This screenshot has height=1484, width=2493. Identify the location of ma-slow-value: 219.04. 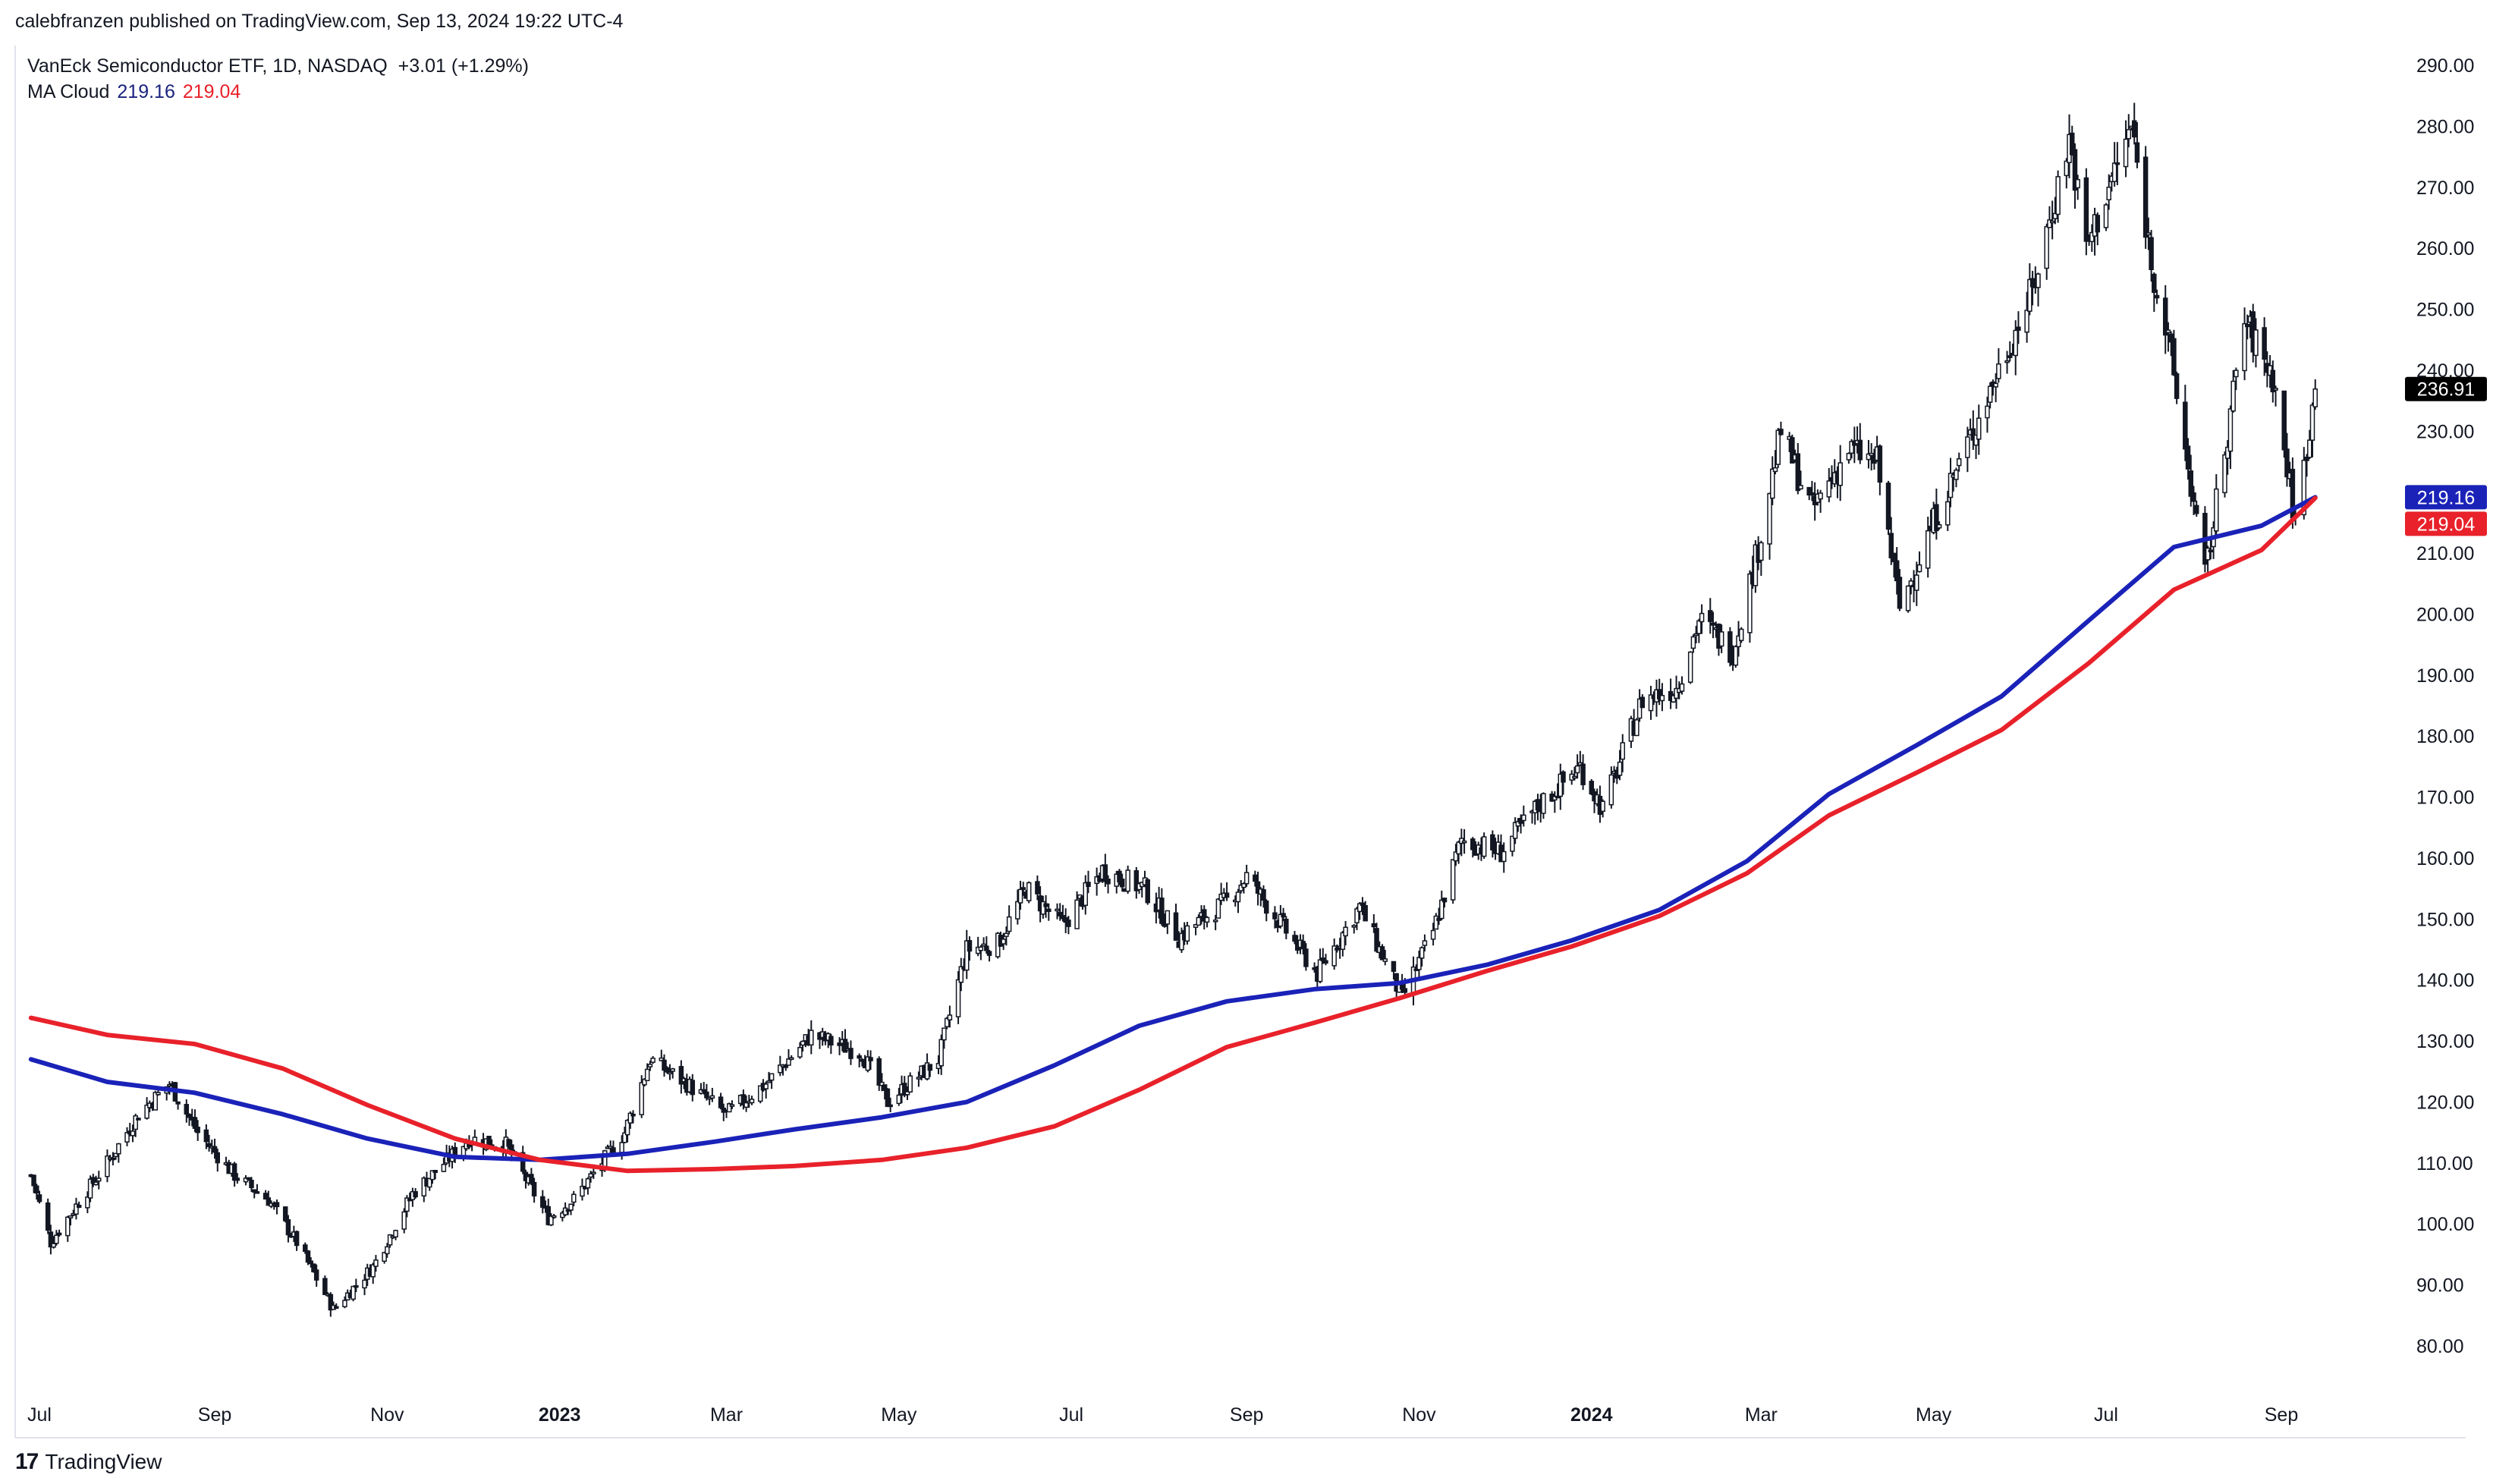
(211, 91).